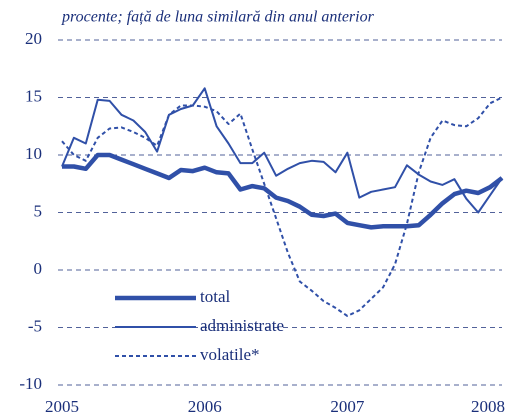  Describe the element at coordinates (30, 383) in the screenshot. I see `y-tick-label: -10` at that location.